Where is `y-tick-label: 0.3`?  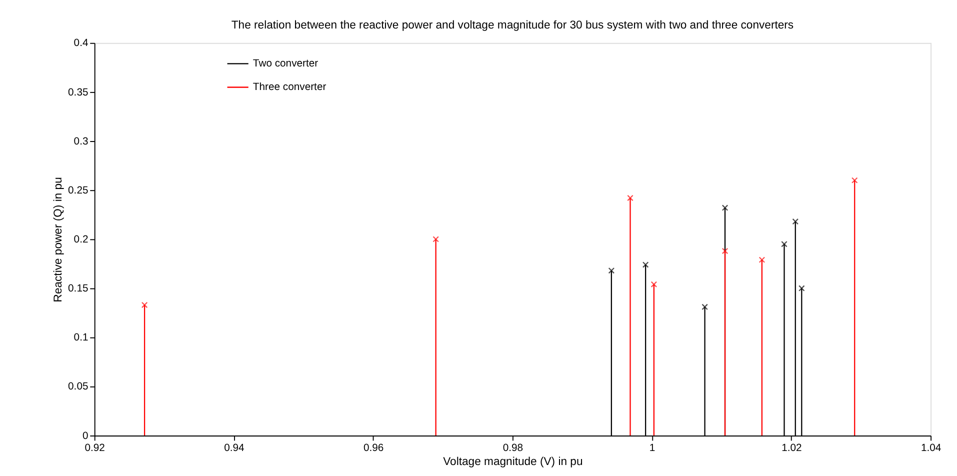
y-tick-label: 0.3 is located at coordinates (81, 142).